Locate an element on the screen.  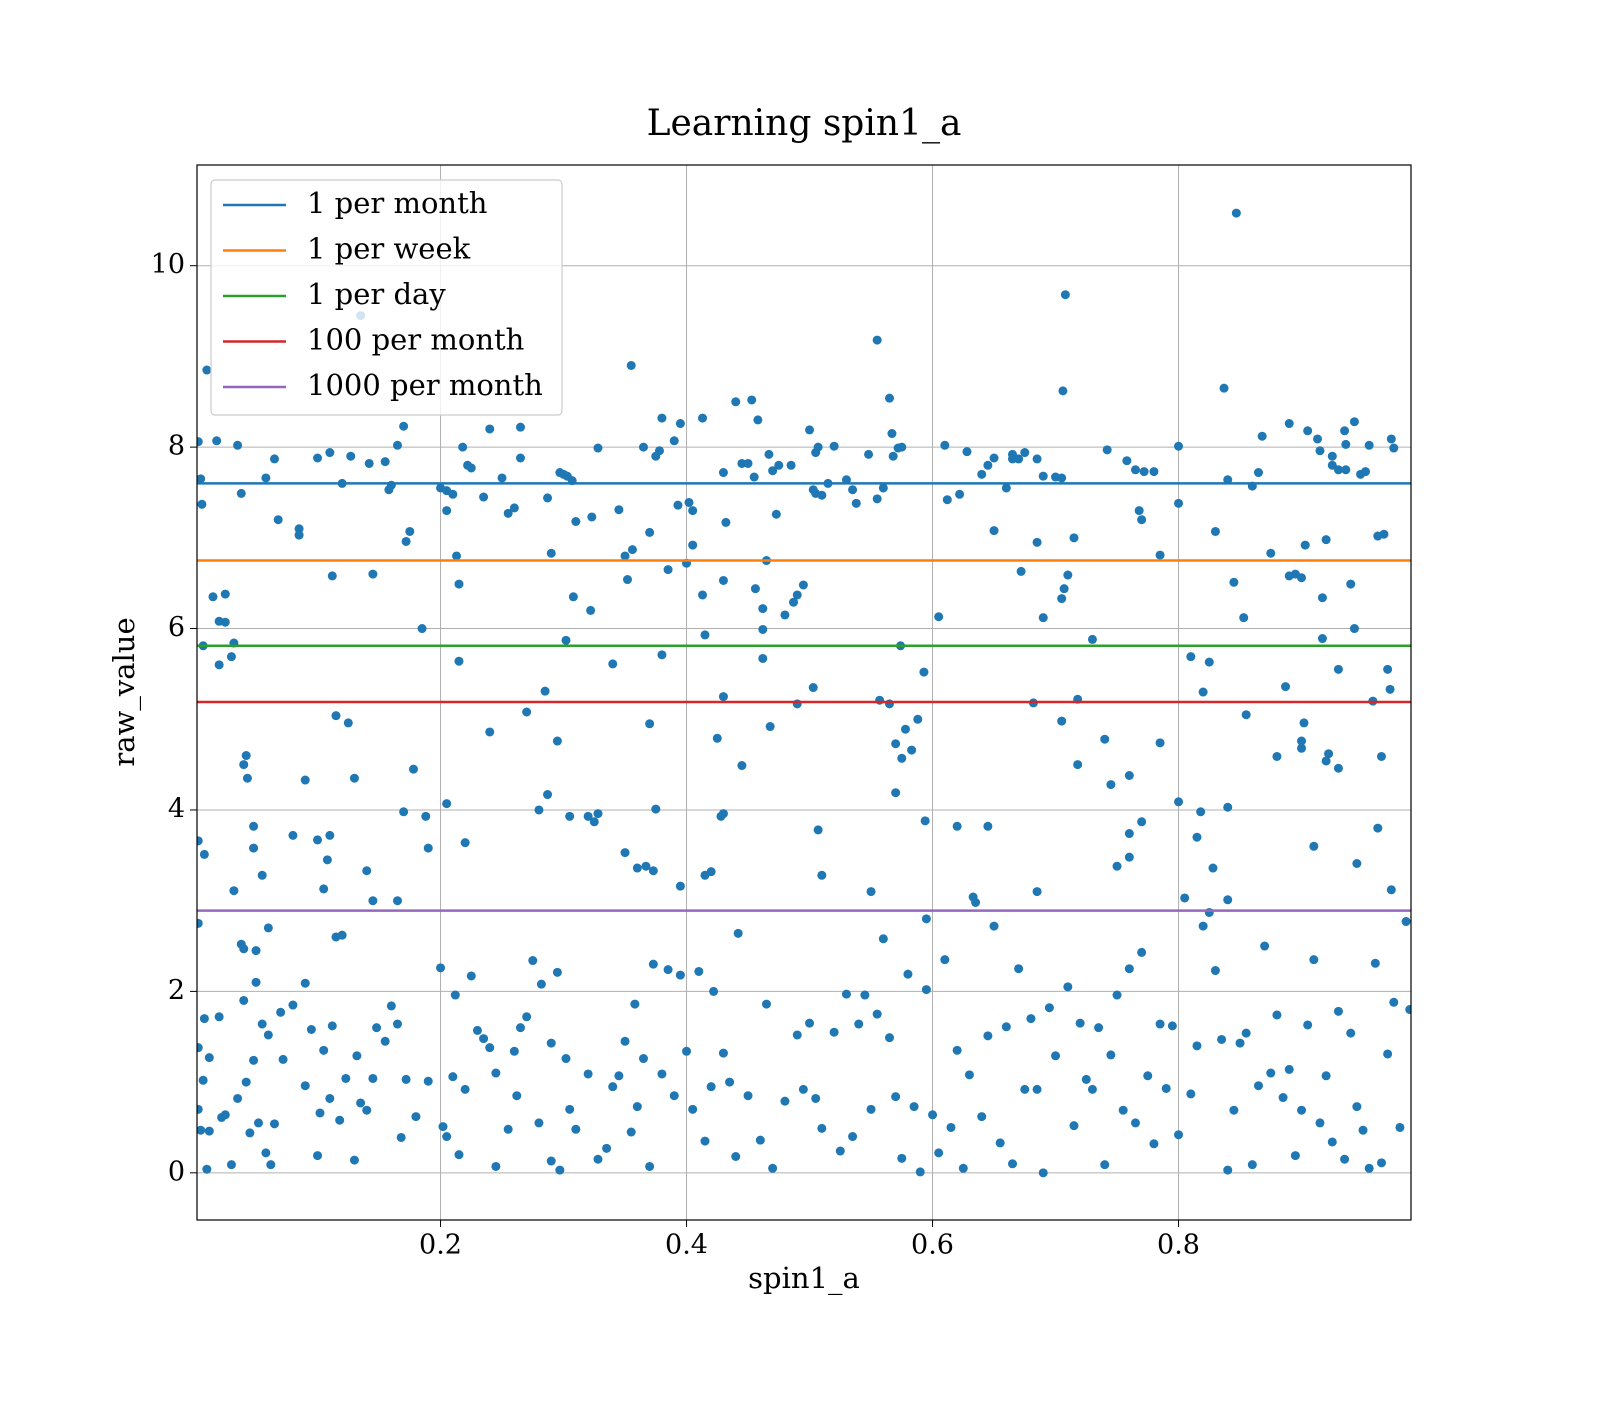
x-tick-label: 0.6 is located at coordinates (932, 1245).